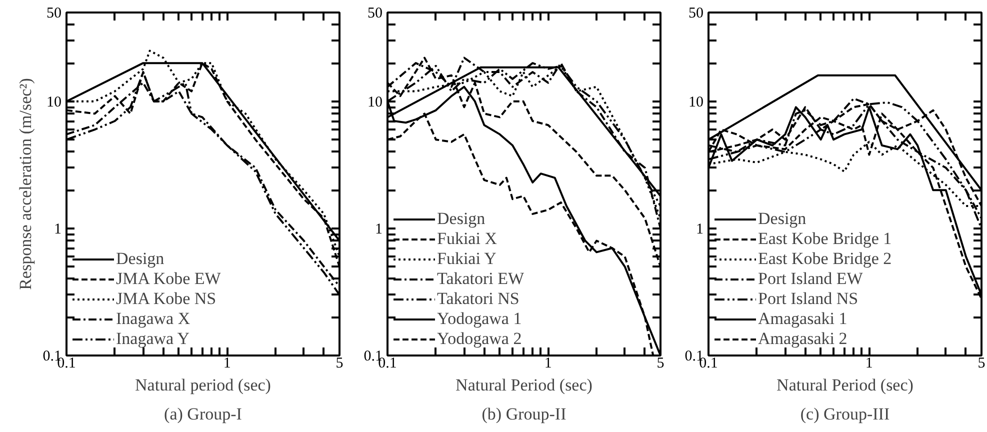 This screenshot has height=432, width=987. I want to click on x-axis-title: Natural period (sec), so click(203, 385).